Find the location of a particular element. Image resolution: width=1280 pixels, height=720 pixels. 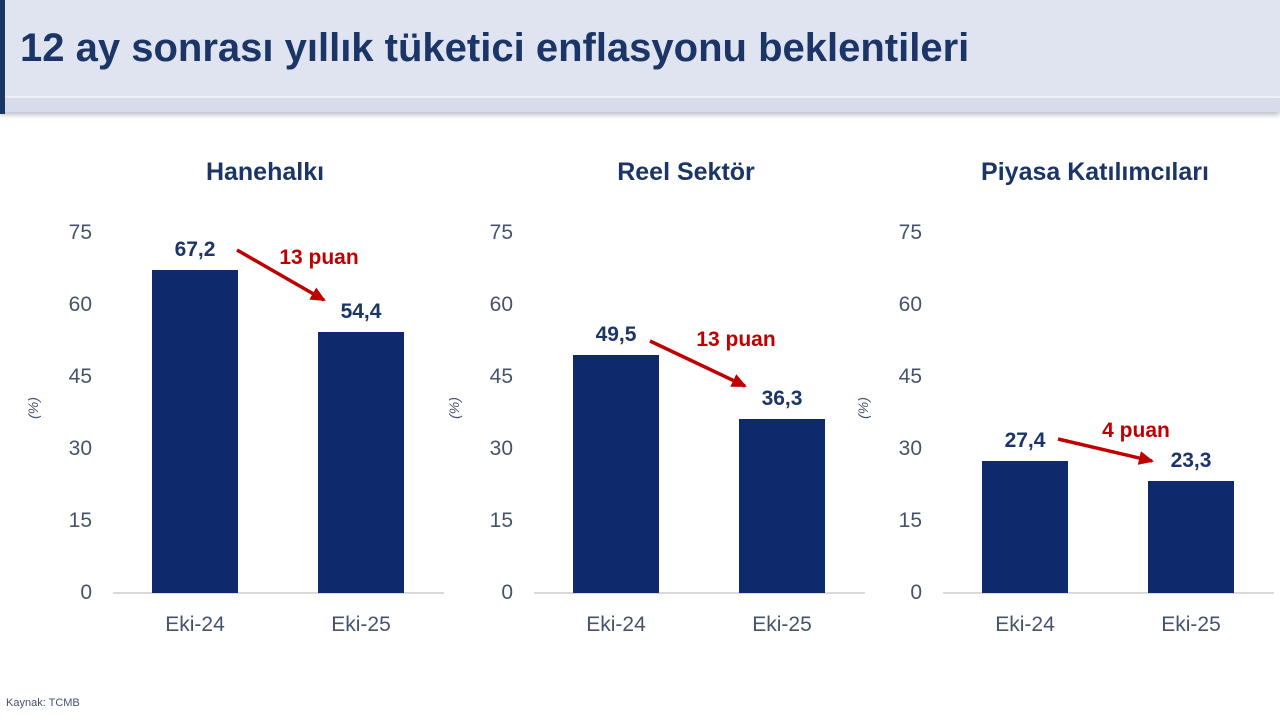

header-background is located at coordinates (640, 49).